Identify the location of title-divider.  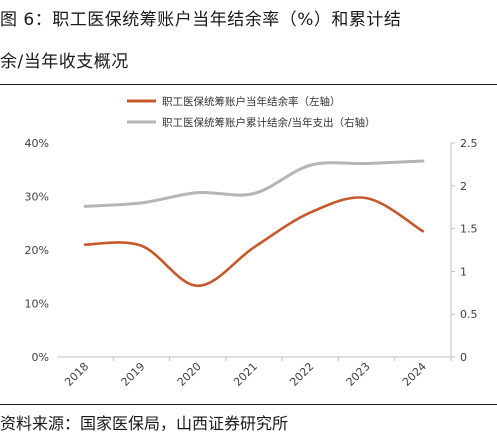
(248, 84).